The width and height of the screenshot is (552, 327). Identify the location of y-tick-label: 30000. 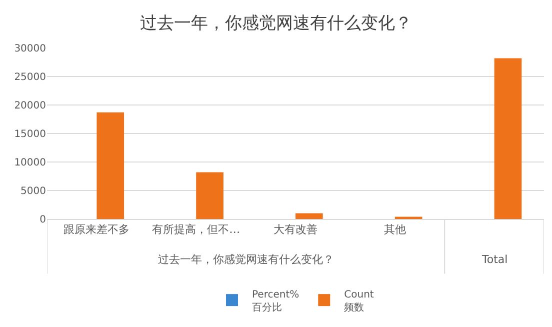
(30, 49).